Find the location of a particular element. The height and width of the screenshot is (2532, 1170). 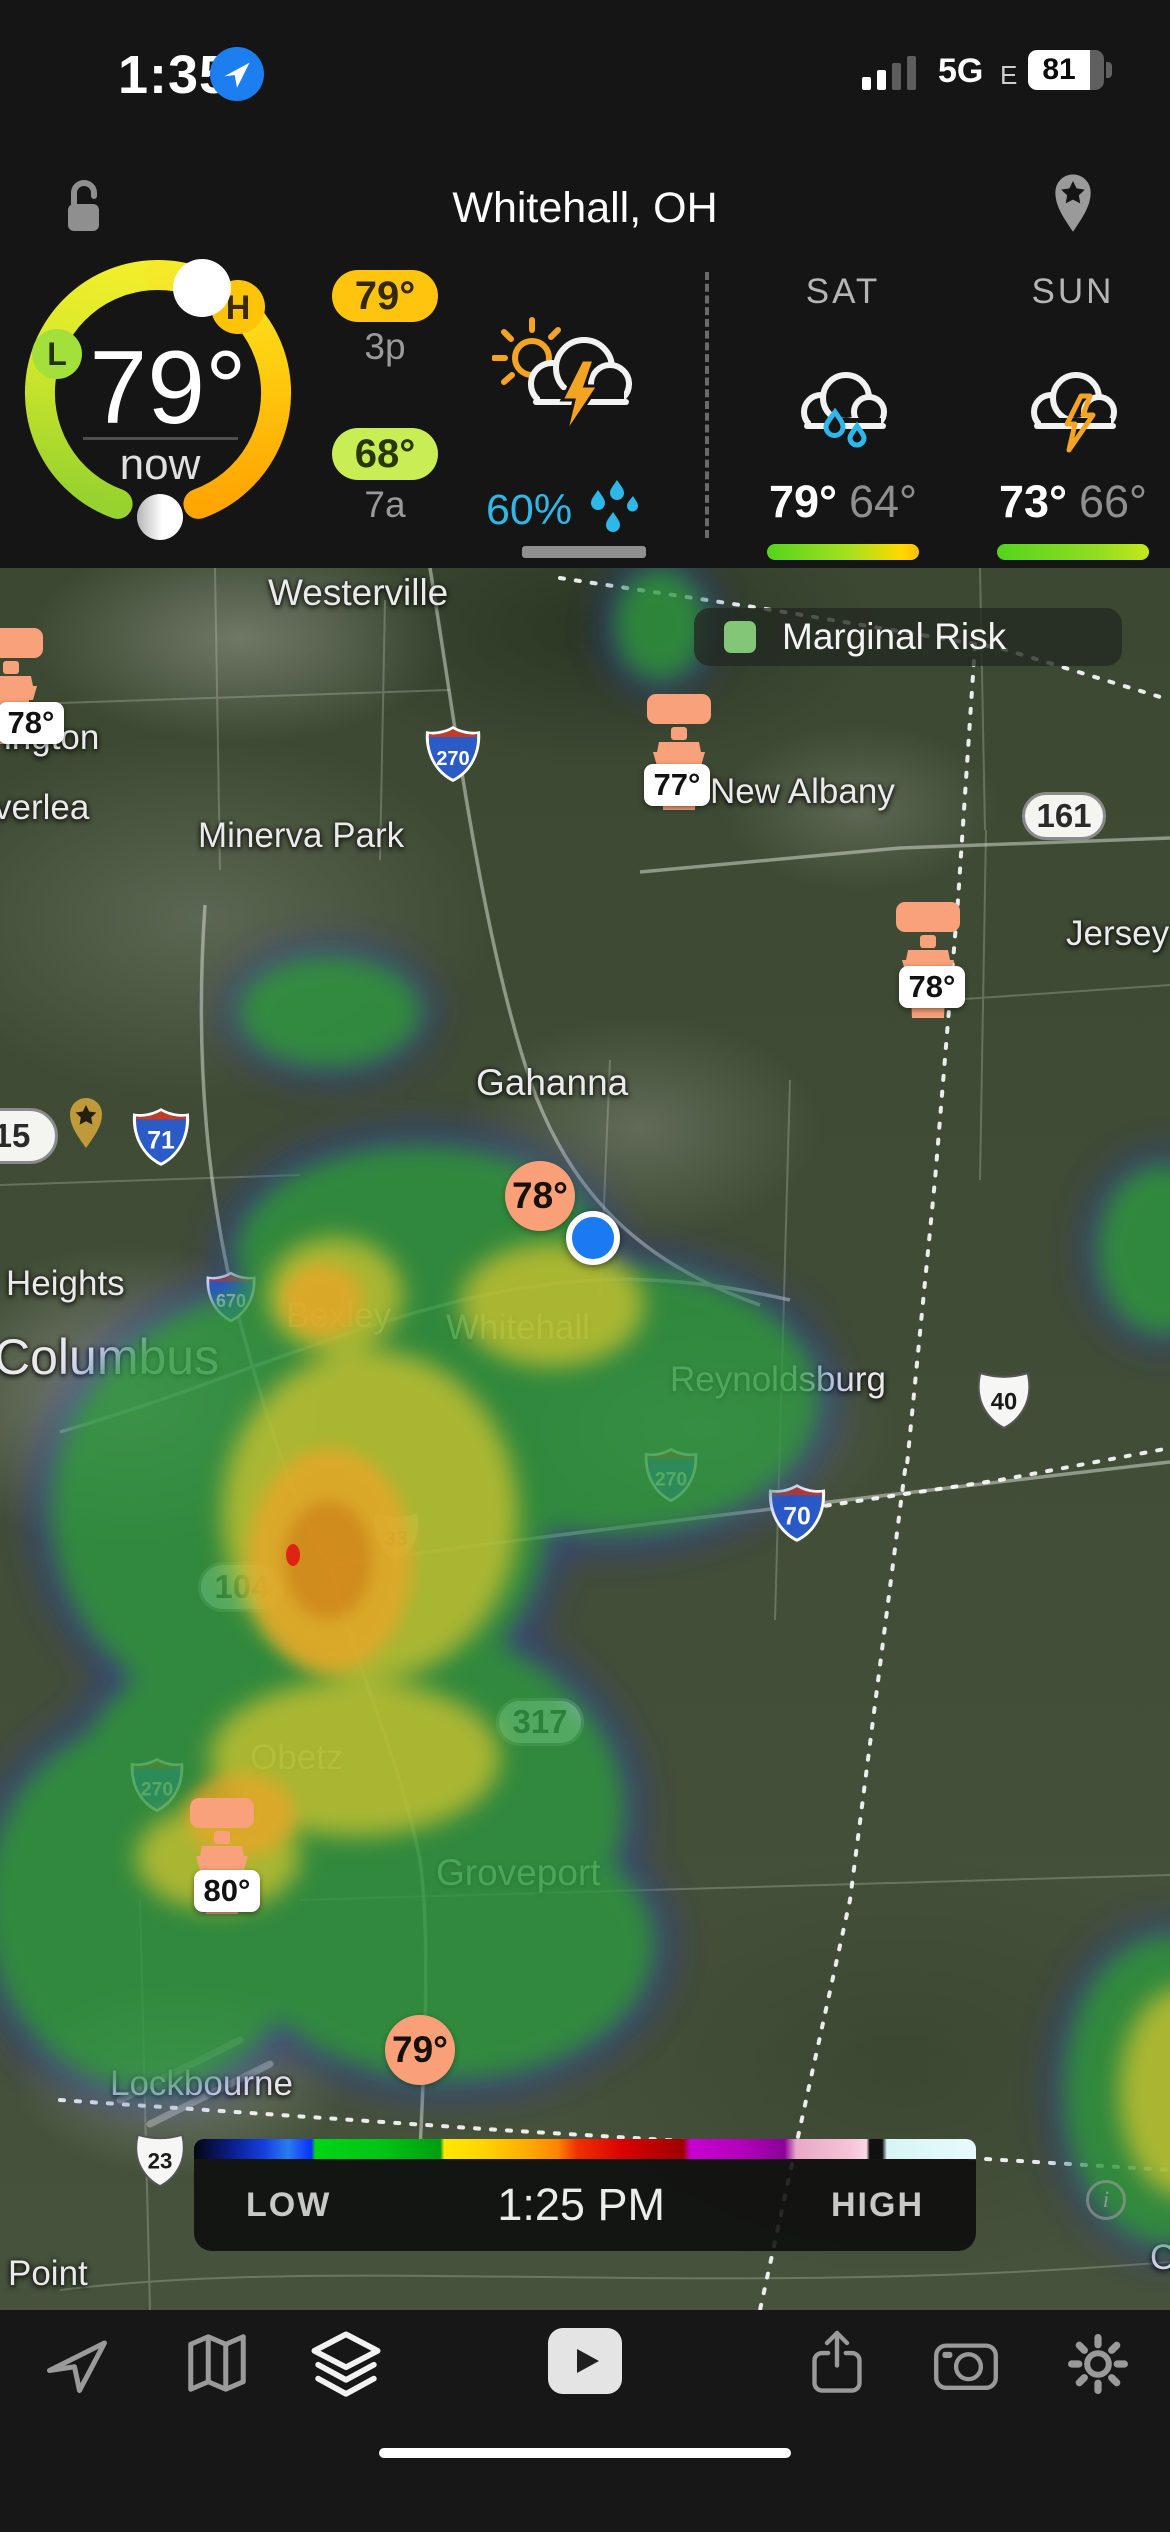

map-city-label: Westerville is located at coordinates (358, 592).